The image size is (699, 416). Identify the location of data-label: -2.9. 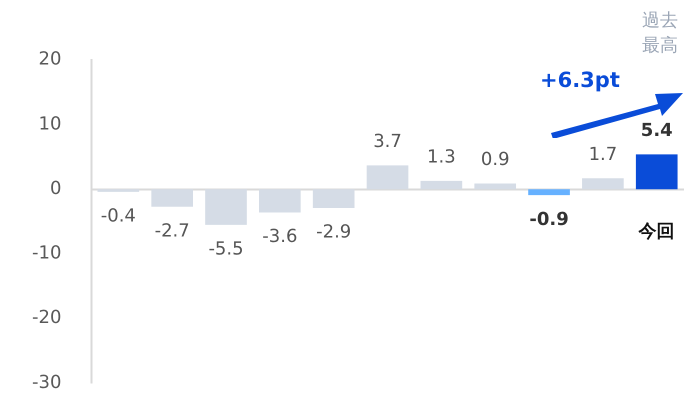
(334, 232).